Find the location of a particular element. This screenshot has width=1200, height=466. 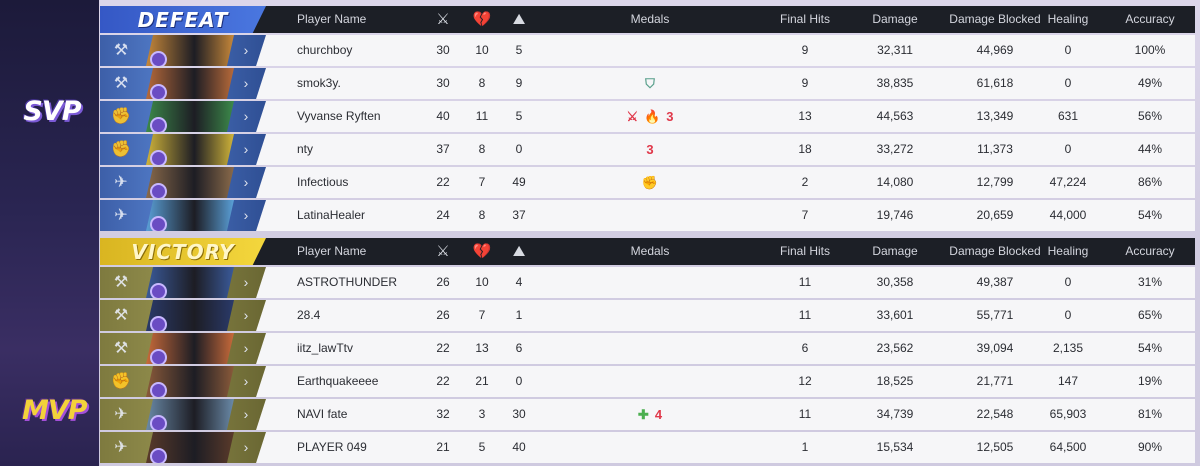

player-name: NAVI fate is located at coordinates (322, 414).